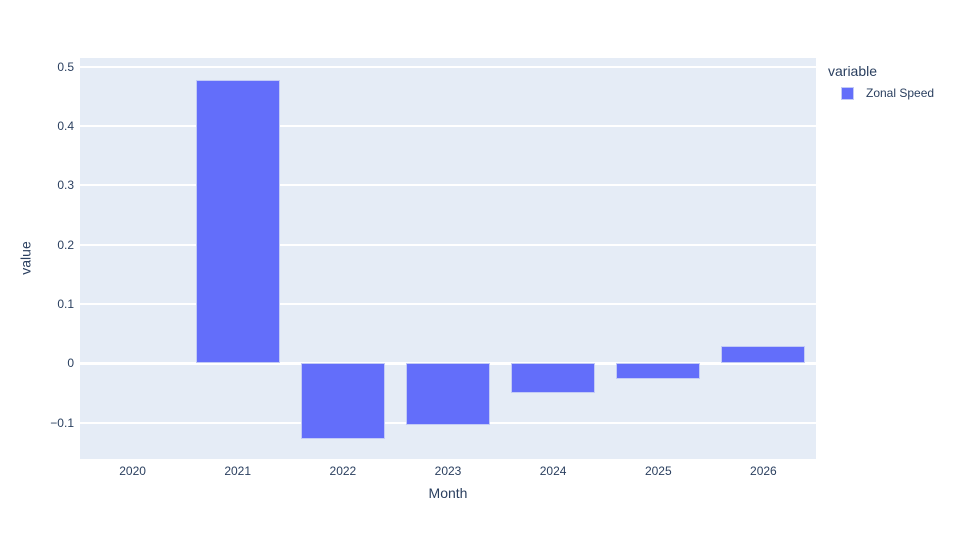  Describe the element at coordinates (853, 71) in the screenshot. I see `legend-title: variable` at that location.